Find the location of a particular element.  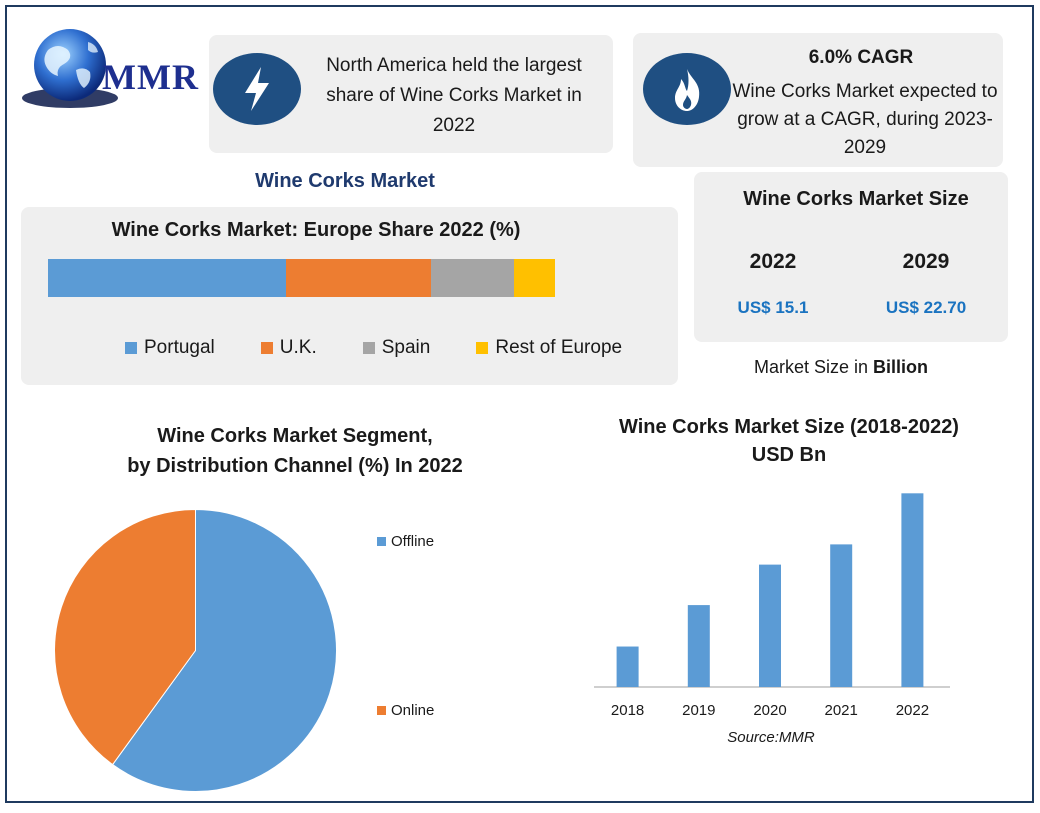

pie-legend-item: Offline is located at coordinates (405, 541).